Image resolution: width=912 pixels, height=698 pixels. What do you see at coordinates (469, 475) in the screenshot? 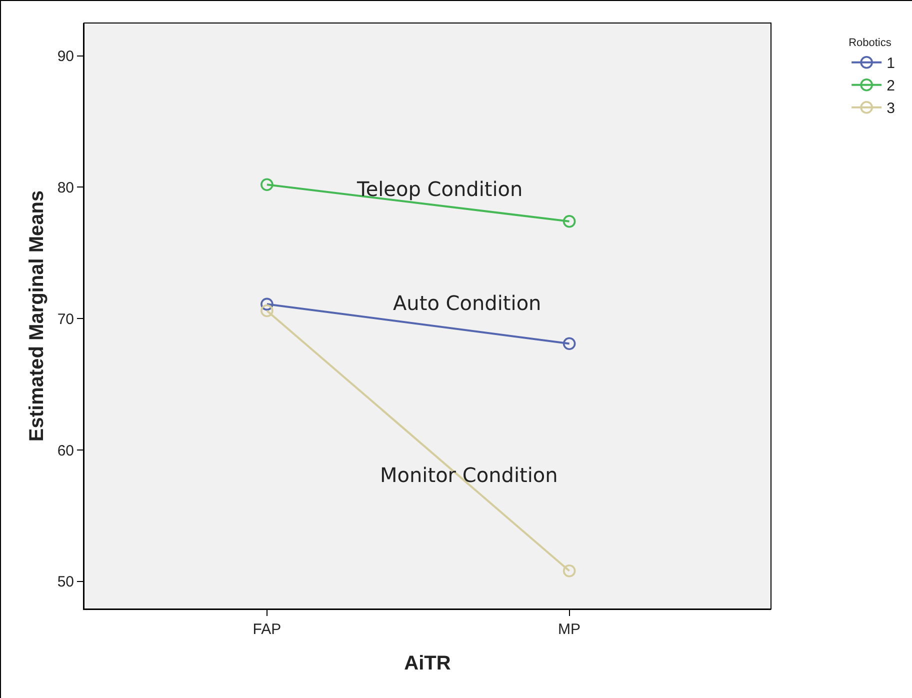
I see `annotation: Monitor Condition` at bounding box center [469, 475].